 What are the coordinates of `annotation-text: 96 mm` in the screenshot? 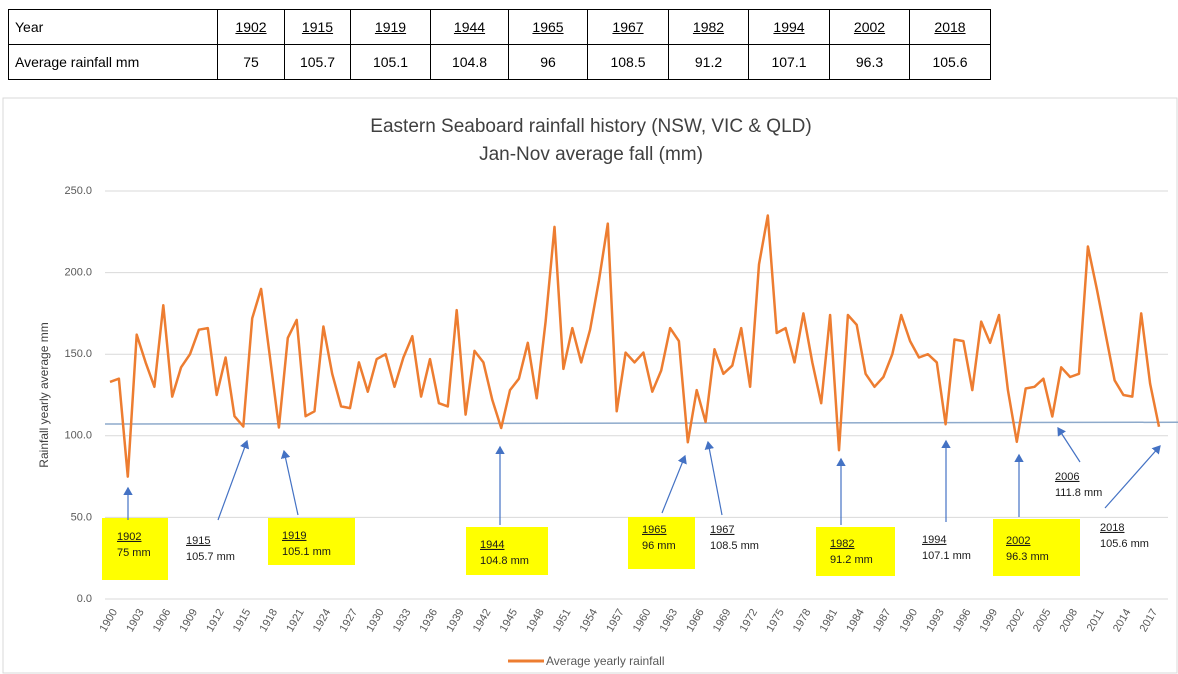 It's located at (659, 546).